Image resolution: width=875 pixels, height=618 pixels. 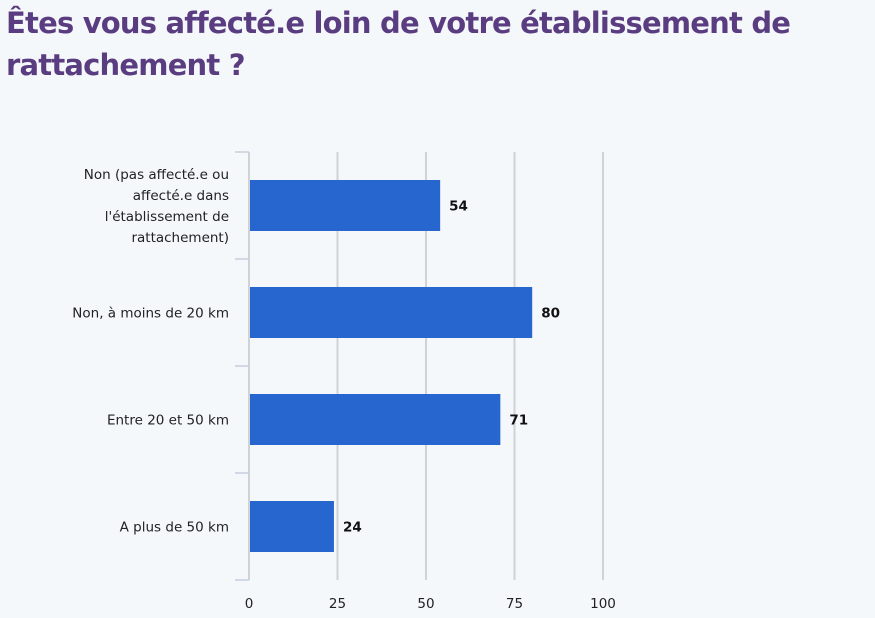 What do you see at coordinates (174, 528) in the screenshot?
I see `category-label: A plus de 50 km` at bounding box center [174, 528].